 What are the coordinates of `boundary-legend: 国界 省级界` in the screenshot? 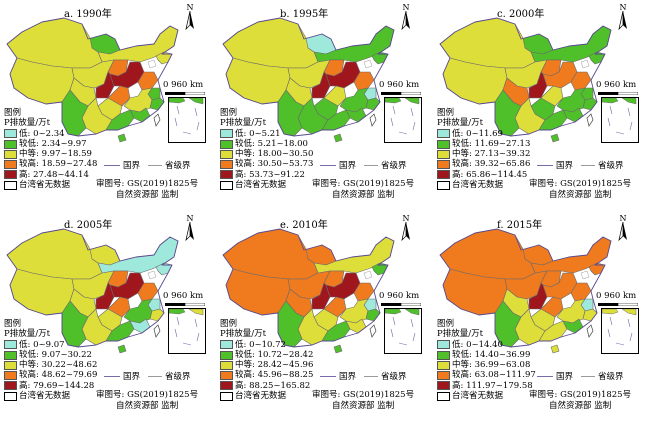 It's located at (147, 165).